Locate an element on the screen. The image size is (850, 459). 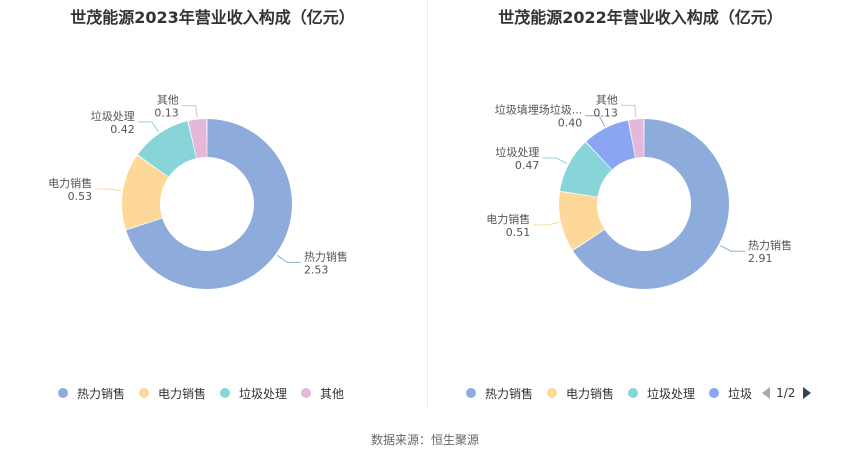
legend-label-1-2: 垃圾处理 is located at coordinates (671, 393).